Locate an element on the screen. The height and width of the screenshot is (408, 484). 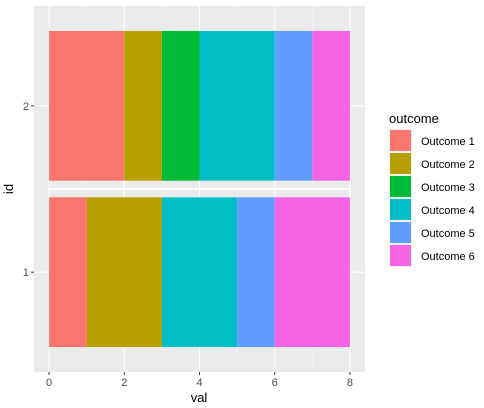
legend-label: Outcome 4 is located at coordinates (448, 211).